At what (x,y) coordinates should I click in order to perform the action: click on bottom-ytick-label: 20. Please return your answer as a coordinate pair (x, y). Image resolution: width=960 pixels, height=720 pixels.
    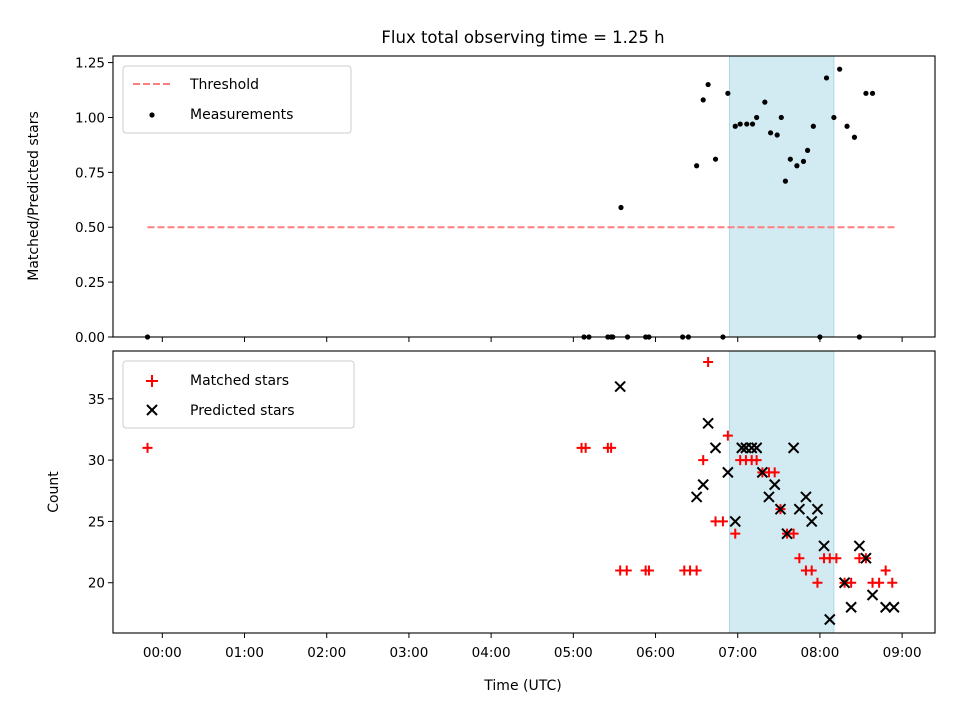
    Looking at the image, I should click on (96, 584).